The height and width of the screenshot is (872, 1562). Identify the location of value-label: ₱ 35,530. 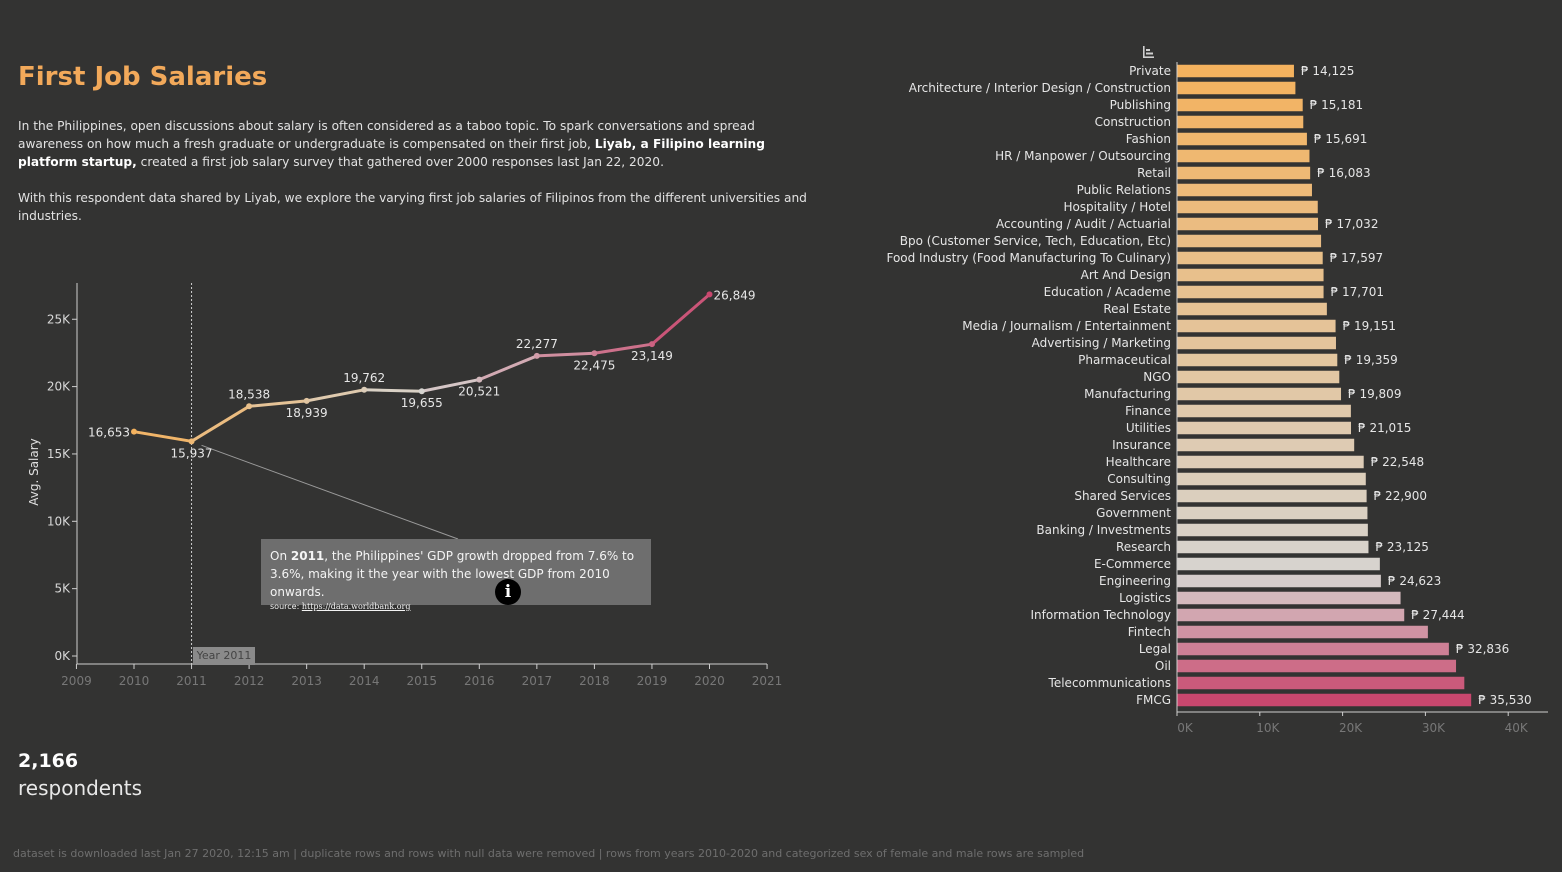
(1504, 700).